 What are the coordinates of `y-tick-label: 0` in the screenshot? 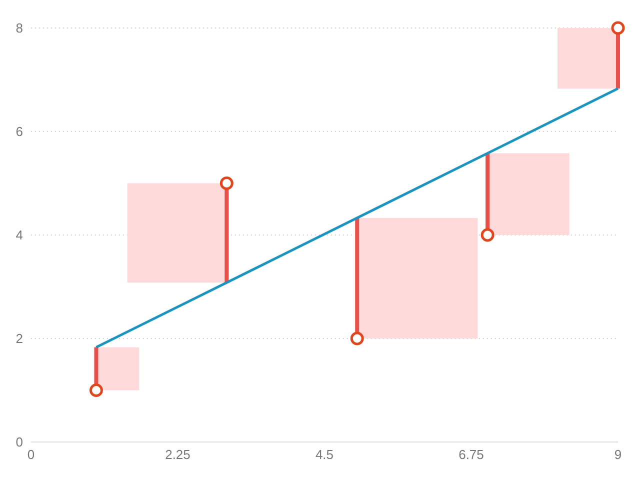 It's located at (19, 442).